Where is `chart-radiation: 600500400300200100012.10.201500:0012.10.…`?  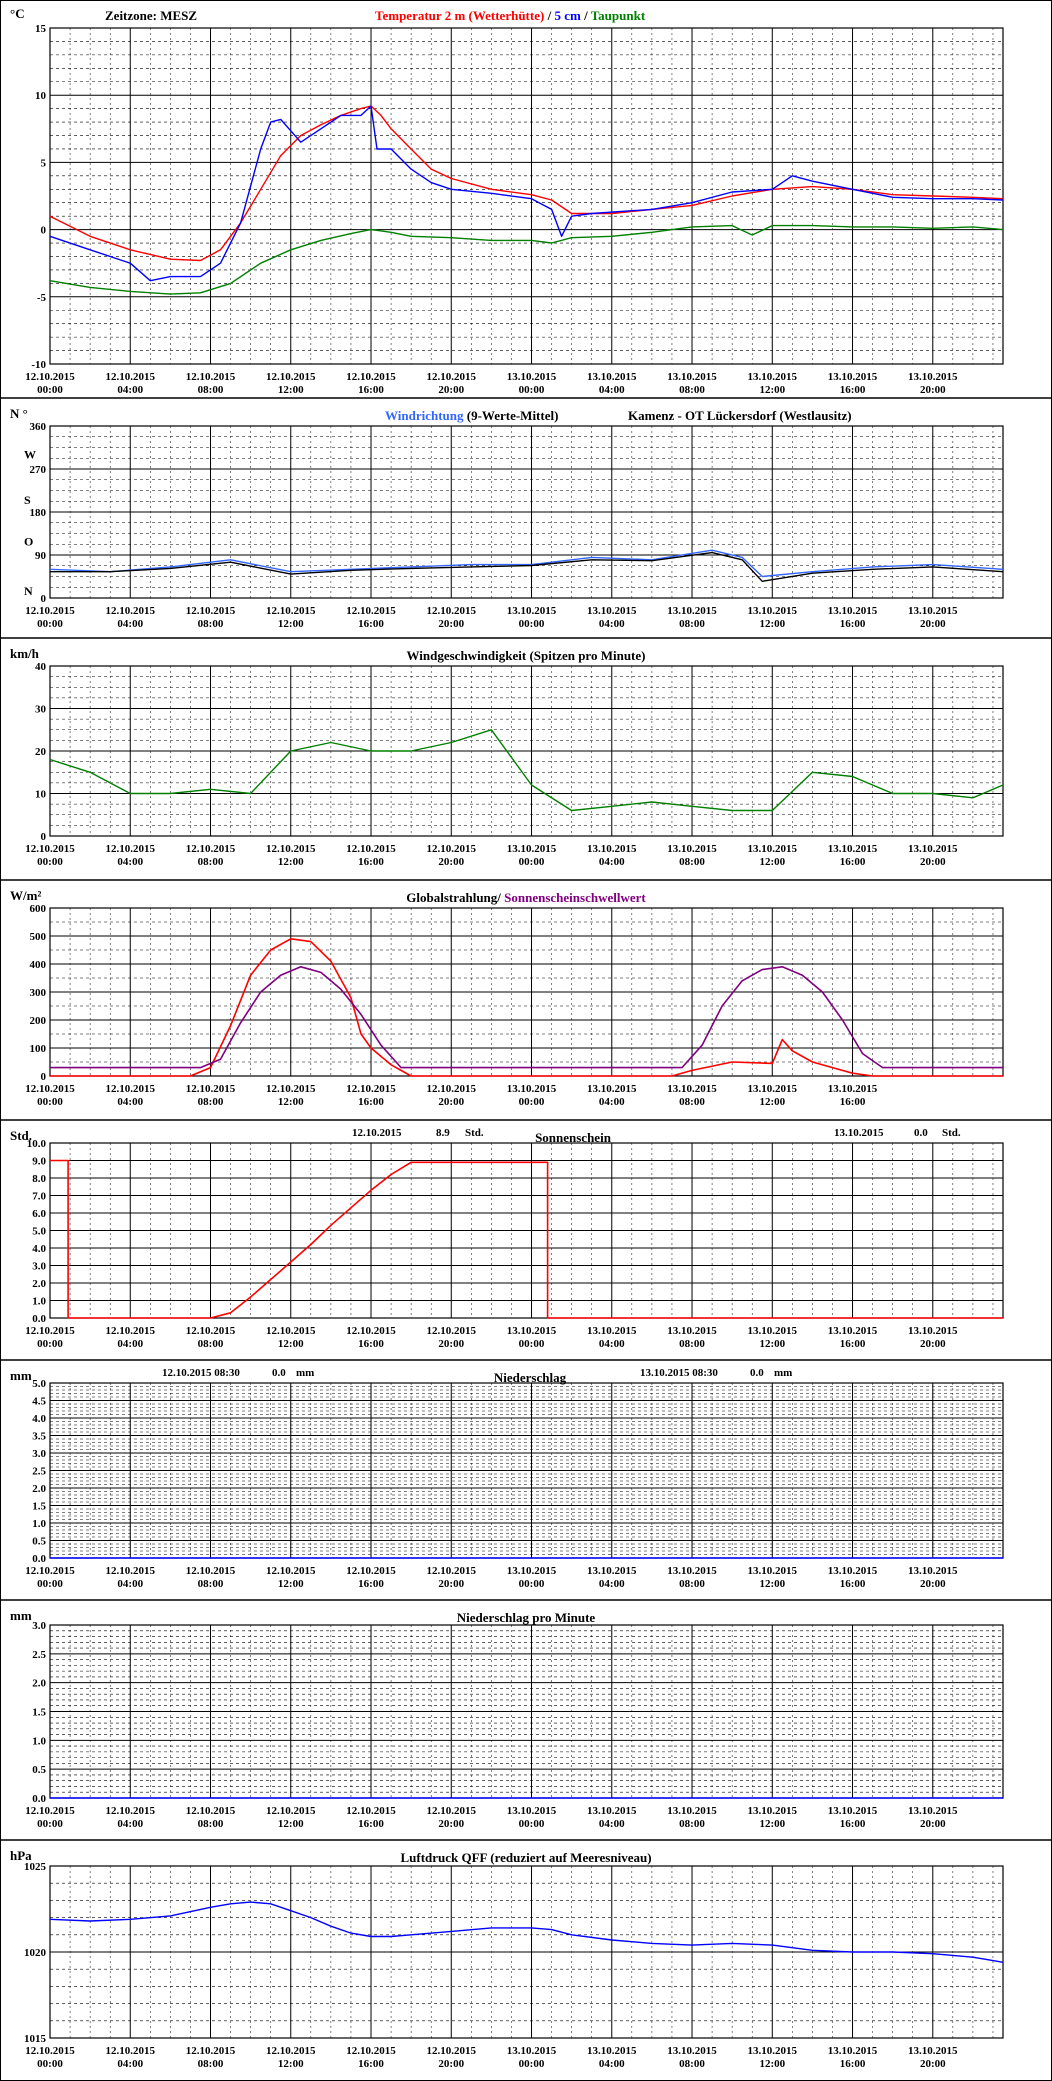 chart-radiation: 600500400300200100012.10.201500:0012.10.… is located at coordinates (526, 993).